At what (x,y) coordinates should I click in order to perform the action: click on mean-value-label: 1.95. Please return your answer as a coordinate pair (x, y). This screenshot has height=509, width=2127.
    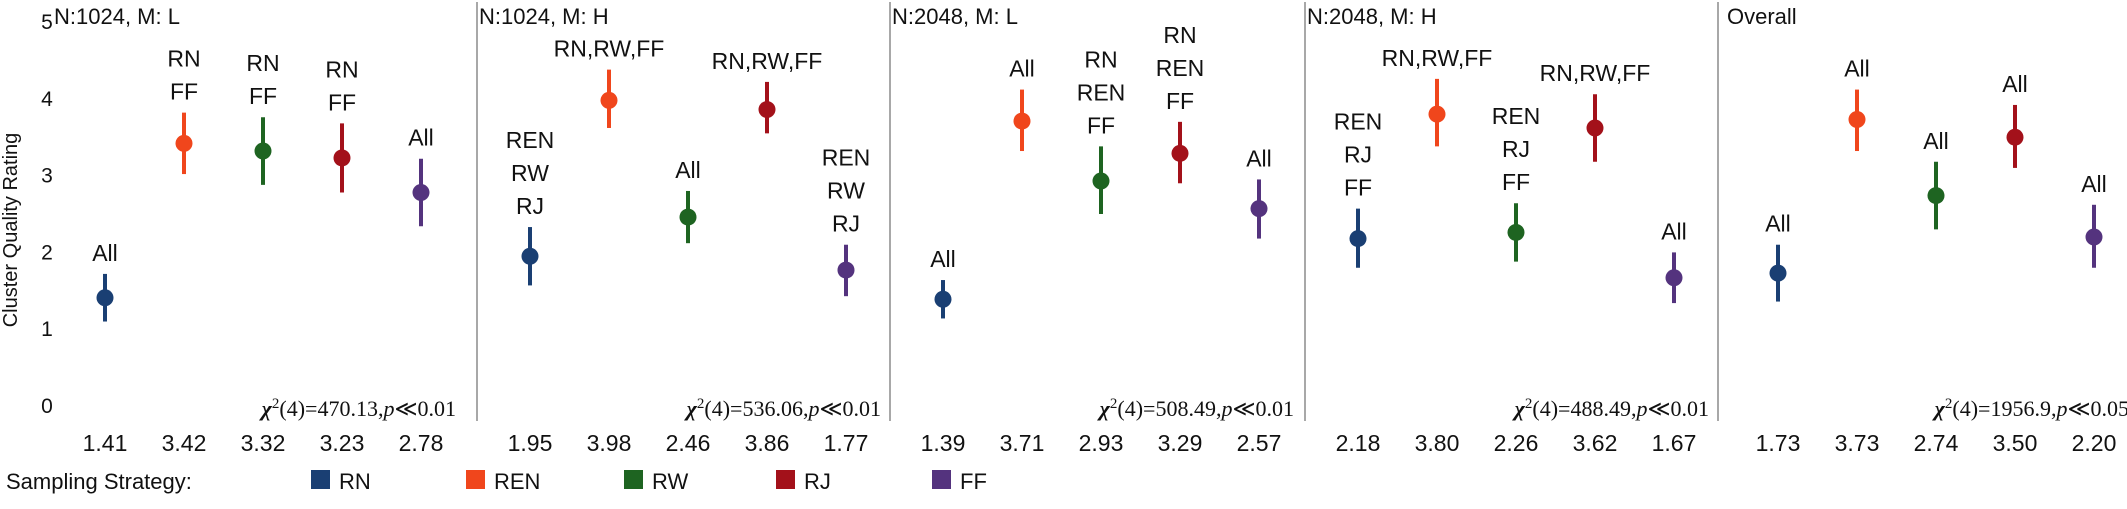
    Looking at the image, I should click on (530, 443).